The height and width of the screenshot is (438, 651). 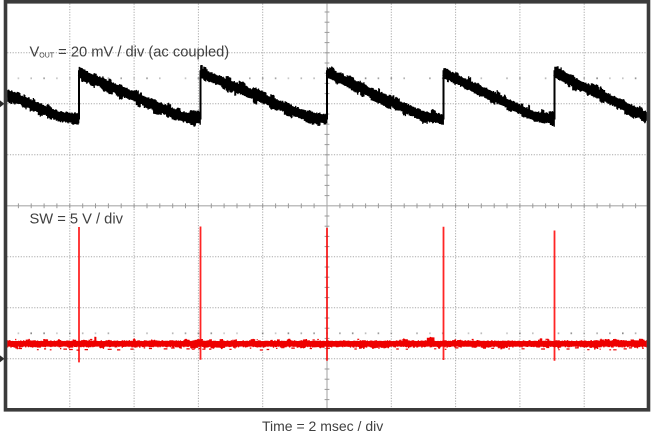 What do you see at coordinates (77, 220) in the screenshot?
I see `svg-text: SW = 5 V / div` at bounding box center [77, 220].